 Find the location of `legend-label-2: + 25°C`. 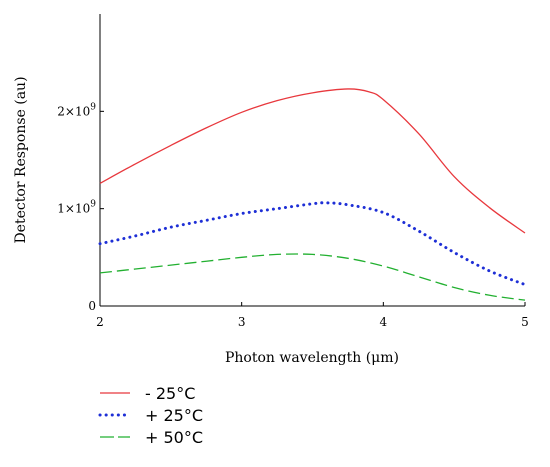

legend-label-2: + 25°C is located at coordinates (174, 415).